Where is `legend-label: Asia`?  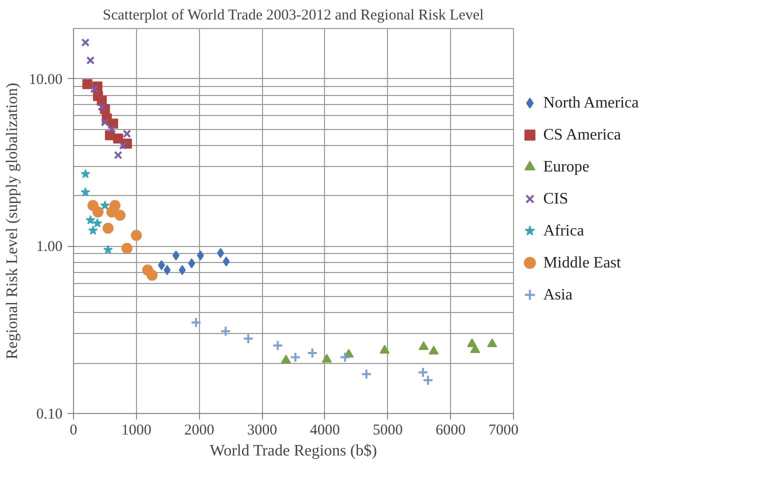 legend-label: Asia is located at coordinates (558, 295).